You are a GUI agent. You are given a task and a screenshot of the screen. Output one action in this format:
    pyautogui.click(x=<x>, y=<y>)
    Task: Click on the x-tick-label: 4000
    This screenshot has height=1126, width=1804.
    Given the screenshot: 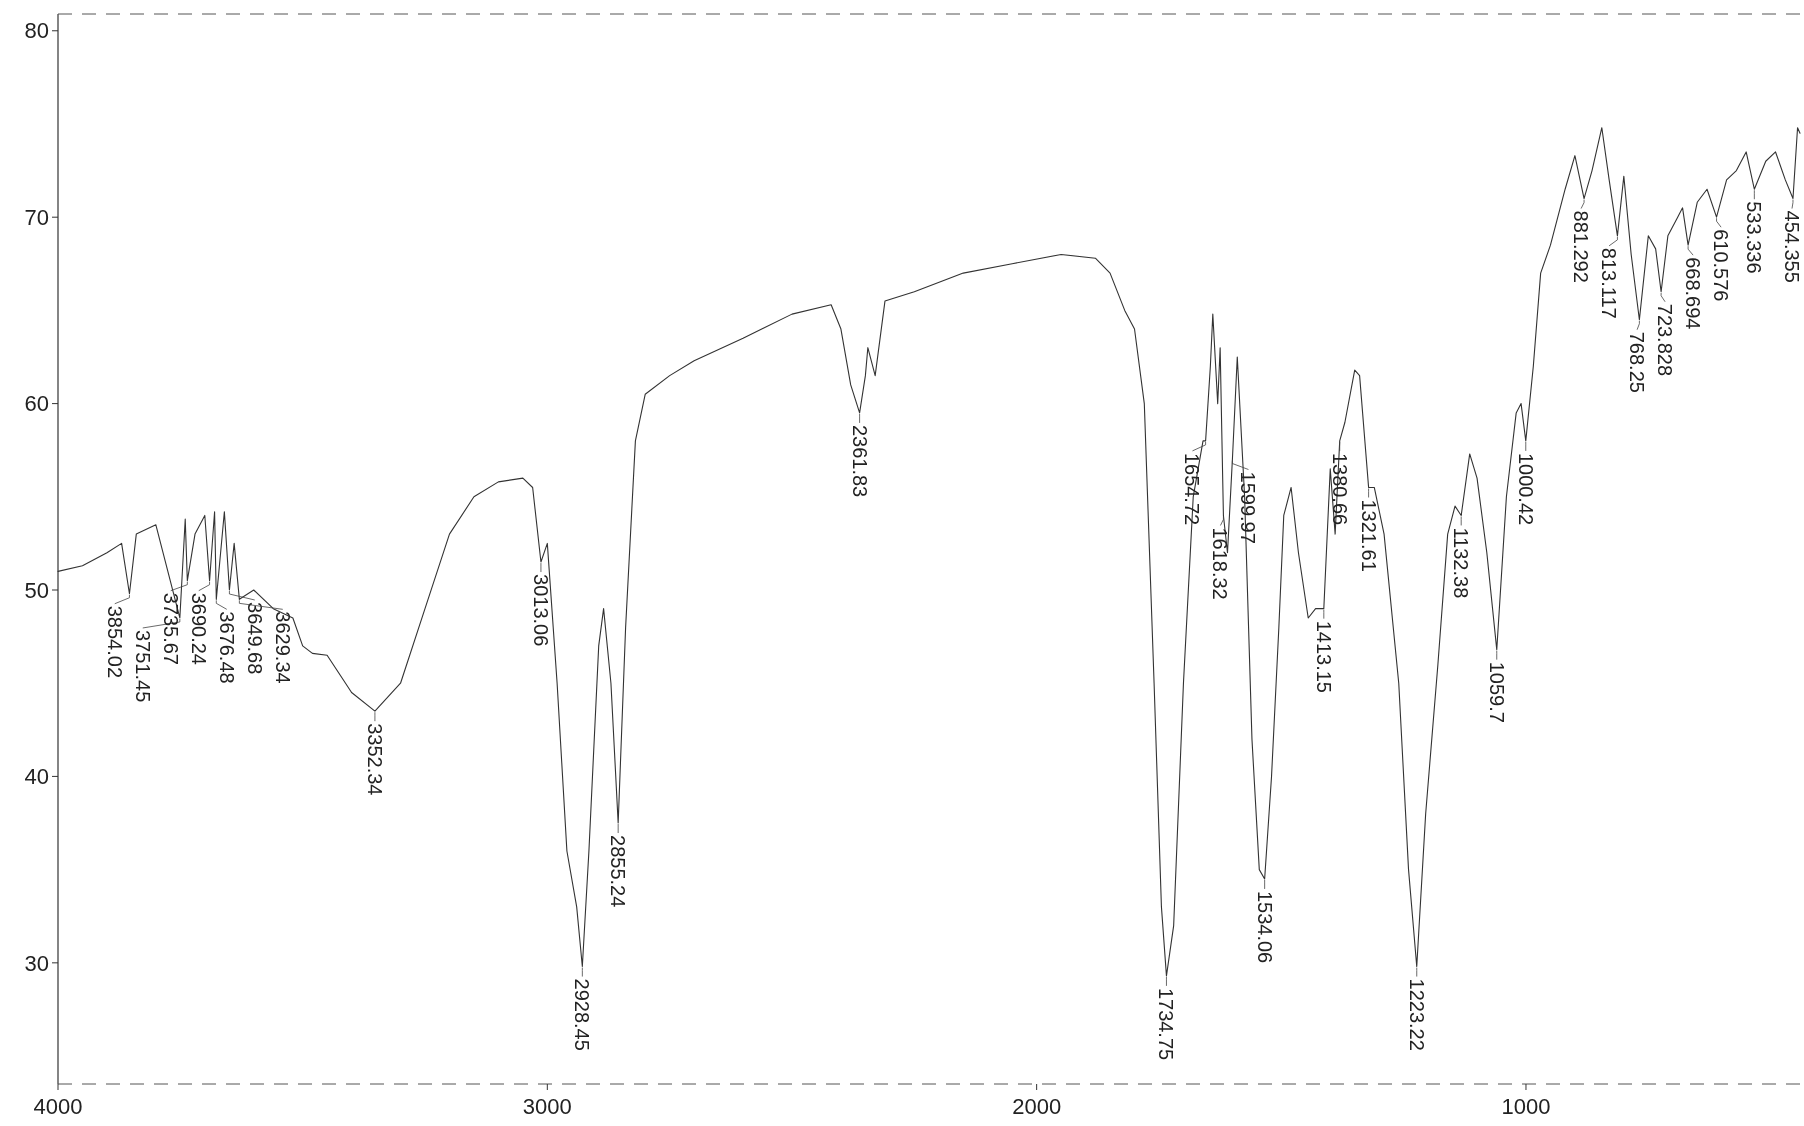 What is the action you would take?
    pyautogui.click(x=58, y=1106)
    